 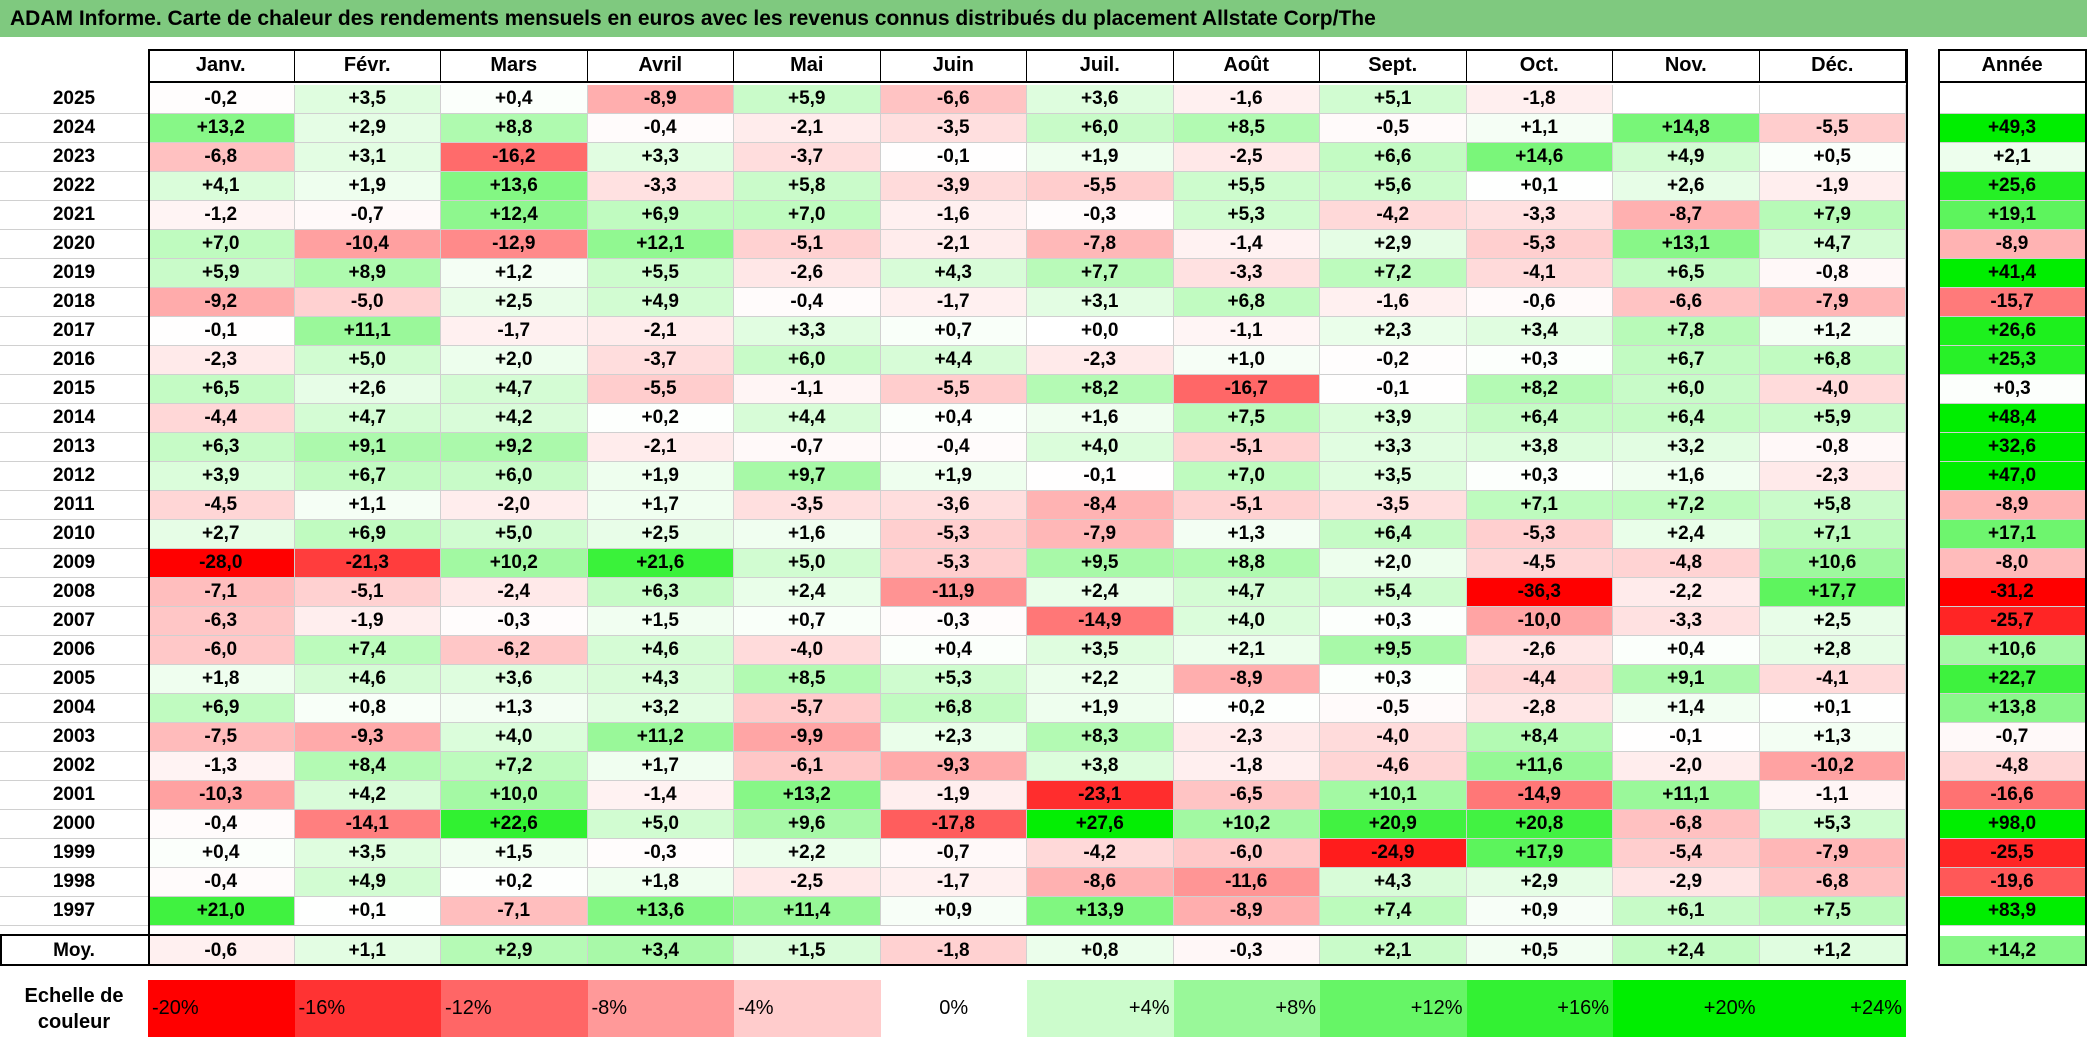 What do you see at coordinates (1100, 911) in the screenshot?
I see `heatmap-cell: +13,9` at bounding box center [1100, 911].